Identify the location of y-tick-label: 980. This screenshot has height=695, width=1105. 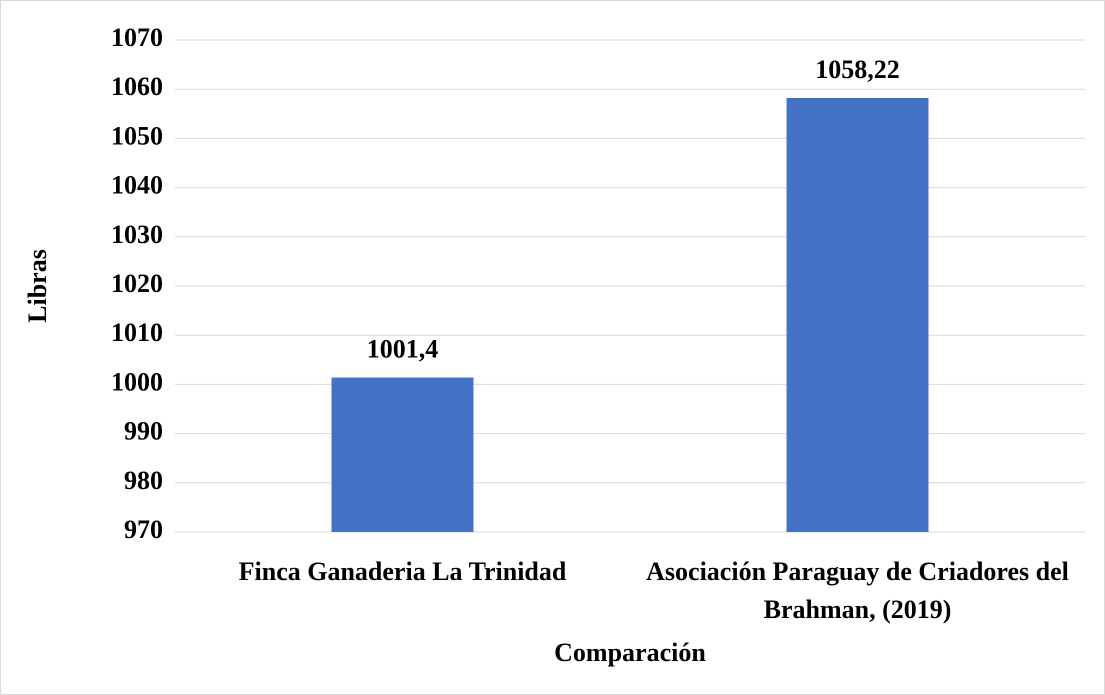
(143, 480).